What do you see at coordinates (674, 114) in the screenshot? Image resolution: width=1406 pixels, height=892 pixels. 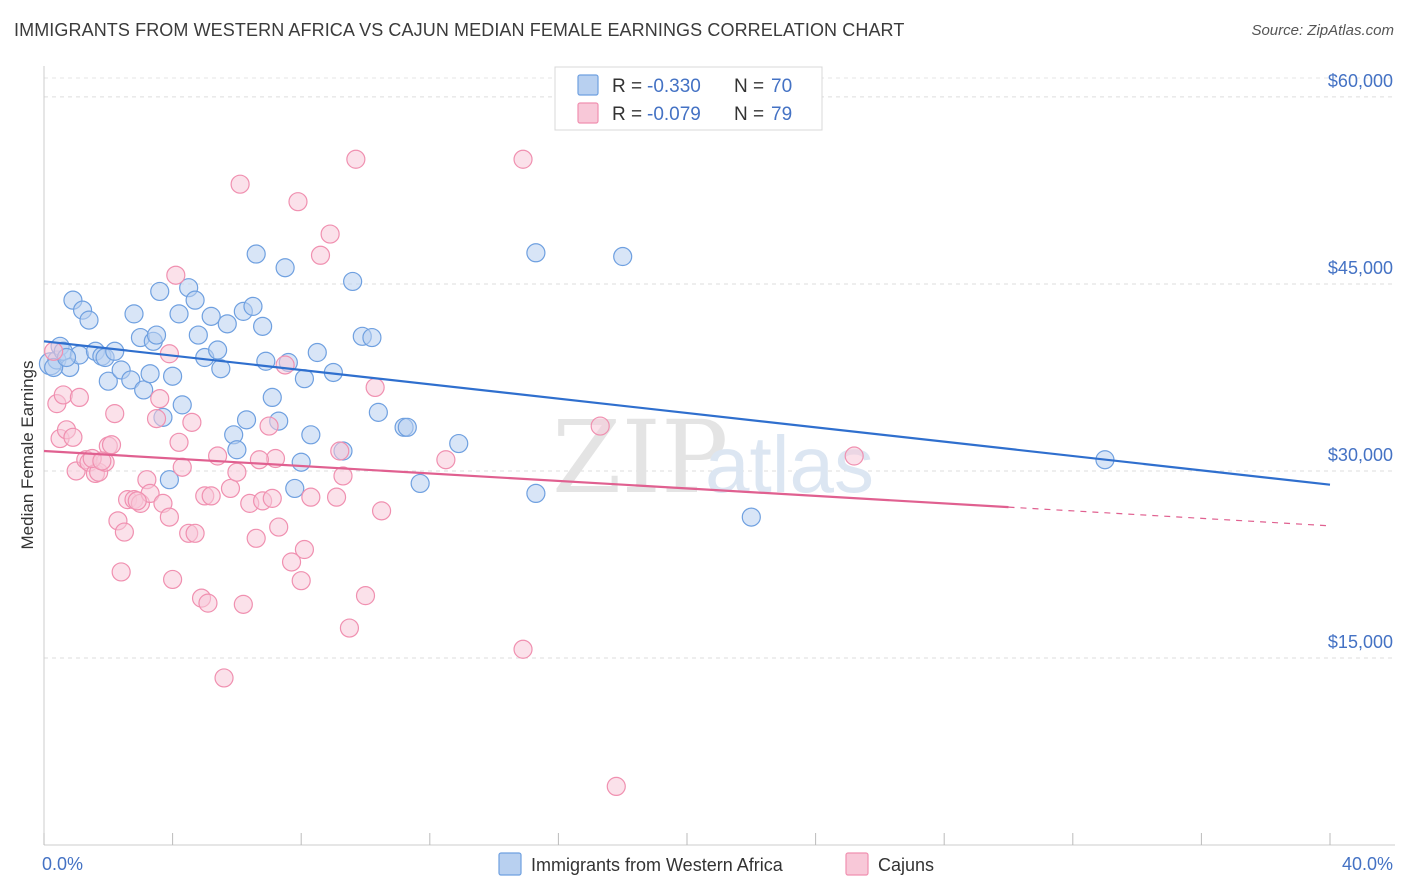 I see `legend-r-cajuns: -0.079` at bounding box center [674, 114].